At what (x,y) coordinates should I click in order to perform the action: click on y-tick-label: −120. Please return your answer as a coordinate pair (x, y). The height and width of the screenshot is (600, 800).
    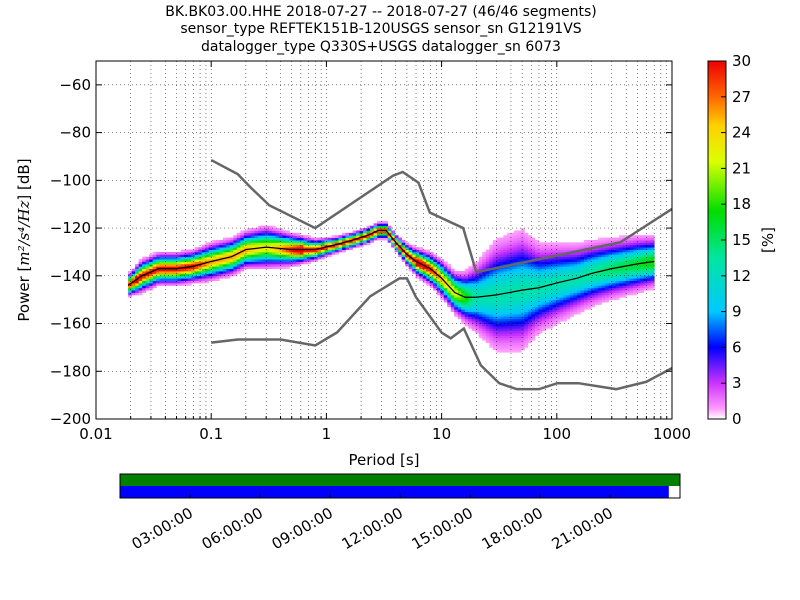
    Looking at the image, I should click on (70, 228).